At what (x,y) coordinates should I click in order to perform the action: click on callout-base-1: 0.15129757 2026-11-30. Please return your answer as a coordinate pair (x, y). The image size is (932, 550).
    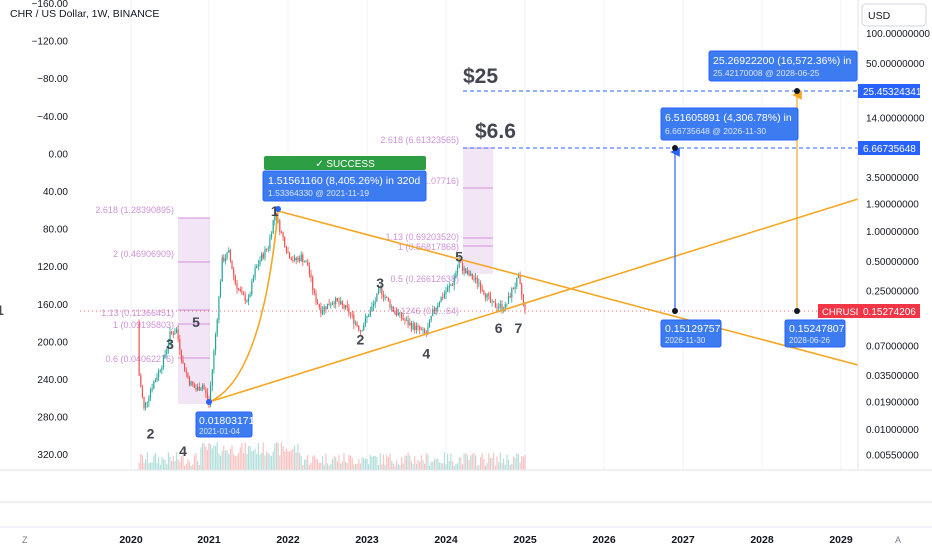
    Looking at the image, I should click on (691, 333).